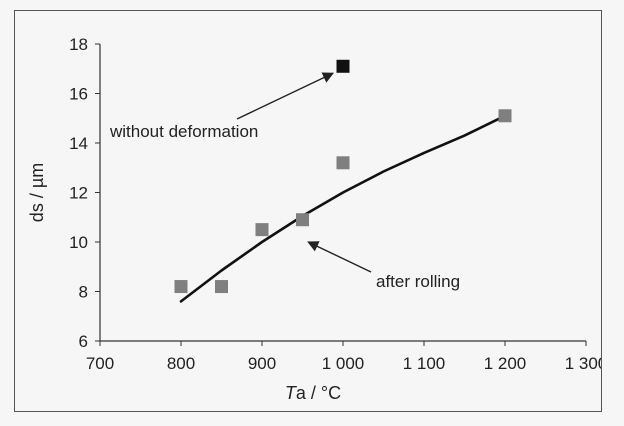 The height and width of the screenshot is (426, 624). I want to click on x-tick-label: 700, so click(100, 363).